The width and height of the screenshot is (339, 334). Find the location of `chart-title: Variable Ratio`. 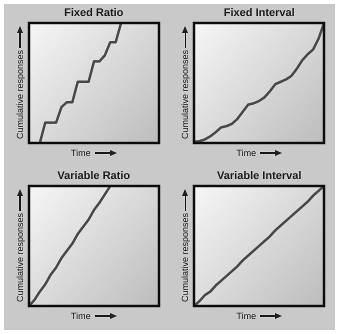

chart-title: Variable Ratio is located at coordinates (93, 176).